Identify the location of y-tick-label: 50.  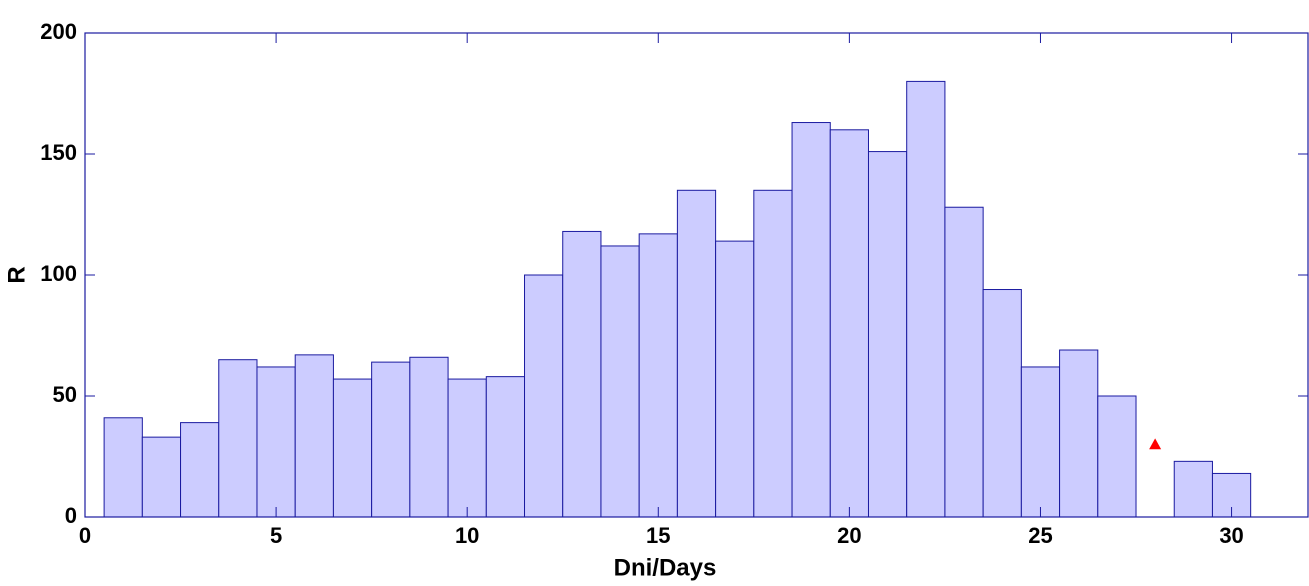
(65, 394).